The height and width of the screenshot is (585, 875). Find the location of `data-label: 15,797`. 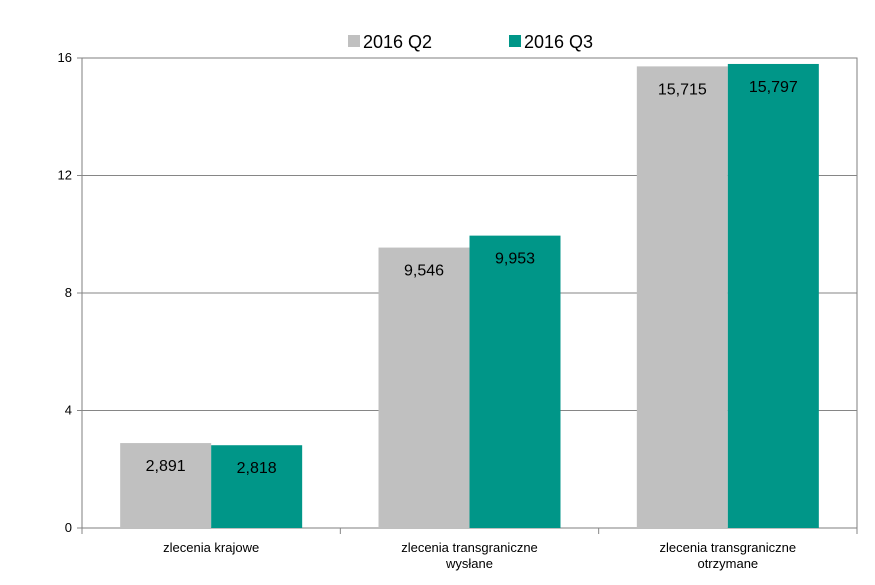

data-label: 15,797 is located at coordinates (773, 87).